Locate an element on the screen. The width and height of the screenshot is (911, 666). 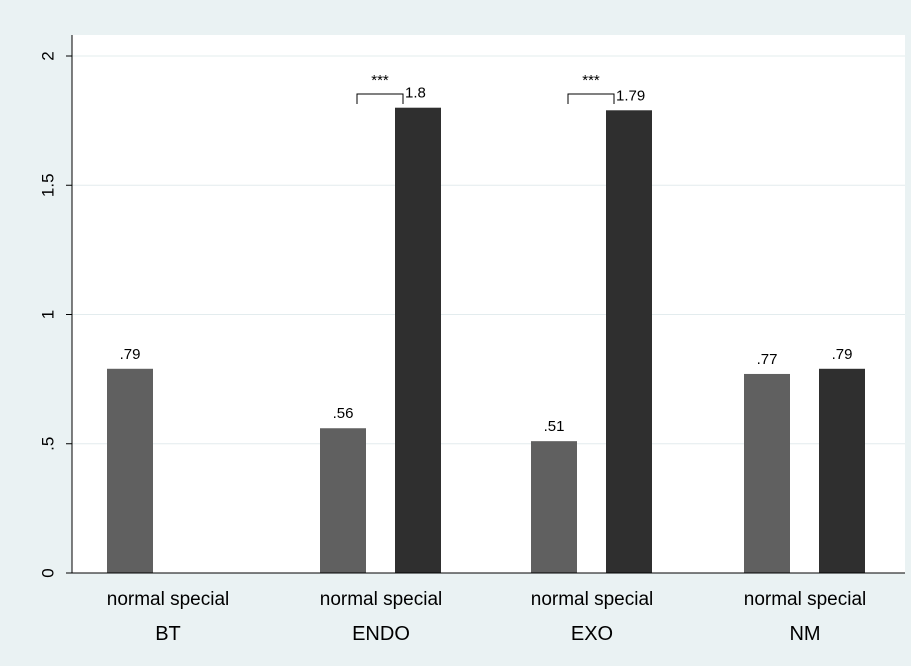
x-group-label: ENDO is located at coordinates (381, 634).